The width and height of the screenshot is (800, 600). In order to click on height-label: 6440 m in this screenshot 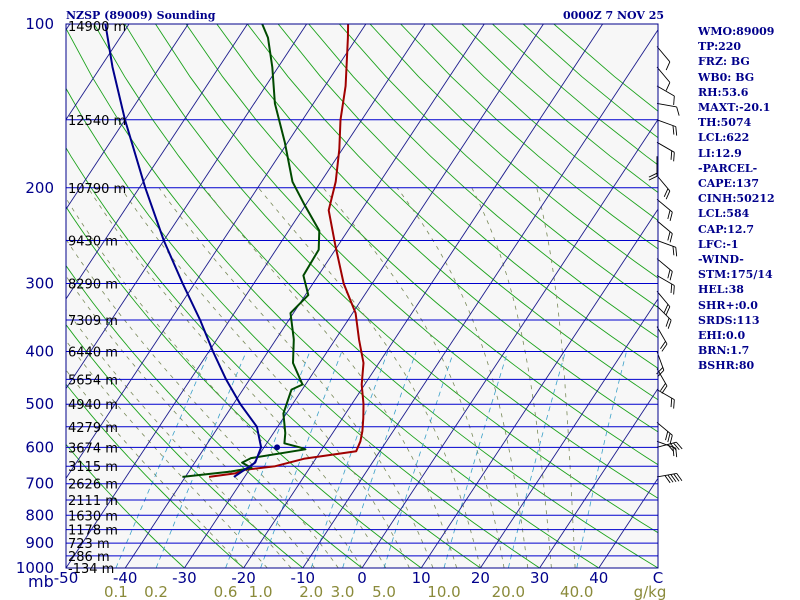, I will do `click(93, 353)`.